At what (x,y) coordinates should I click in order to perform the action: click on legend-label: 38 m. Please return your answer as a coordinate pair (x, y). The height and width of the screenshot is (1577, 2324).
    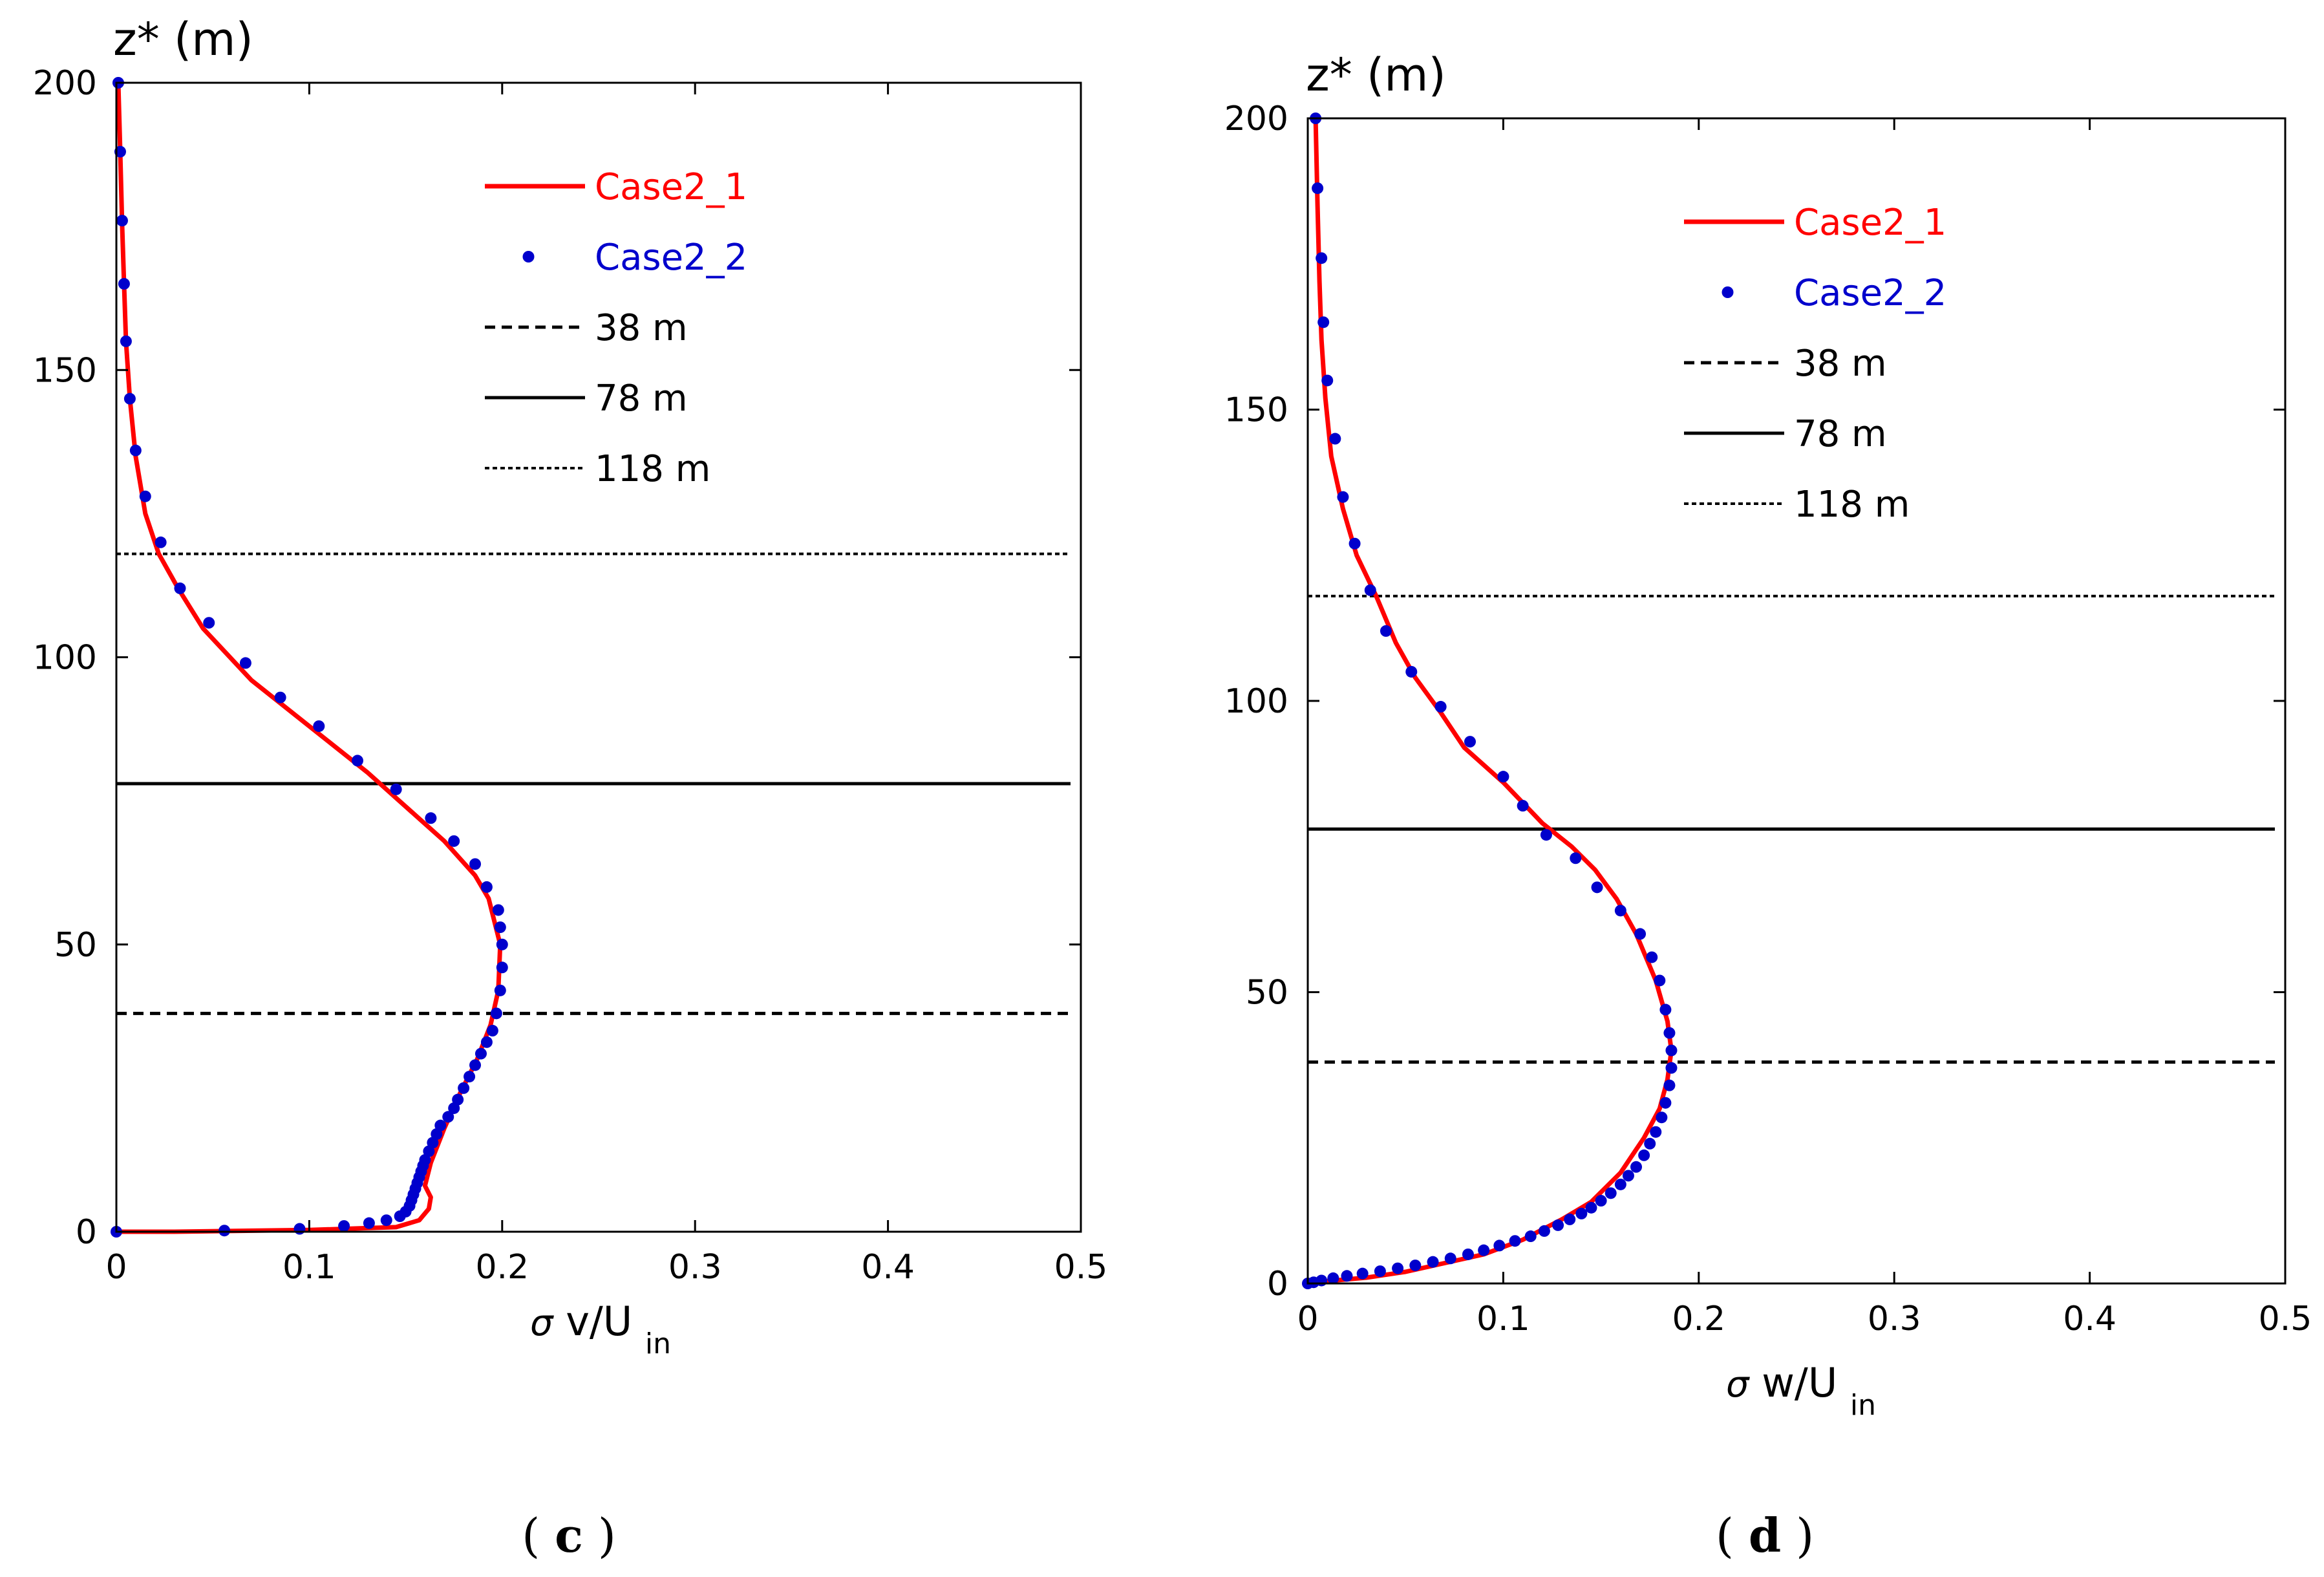
    Looking at the image, I should click on (1840, 364).